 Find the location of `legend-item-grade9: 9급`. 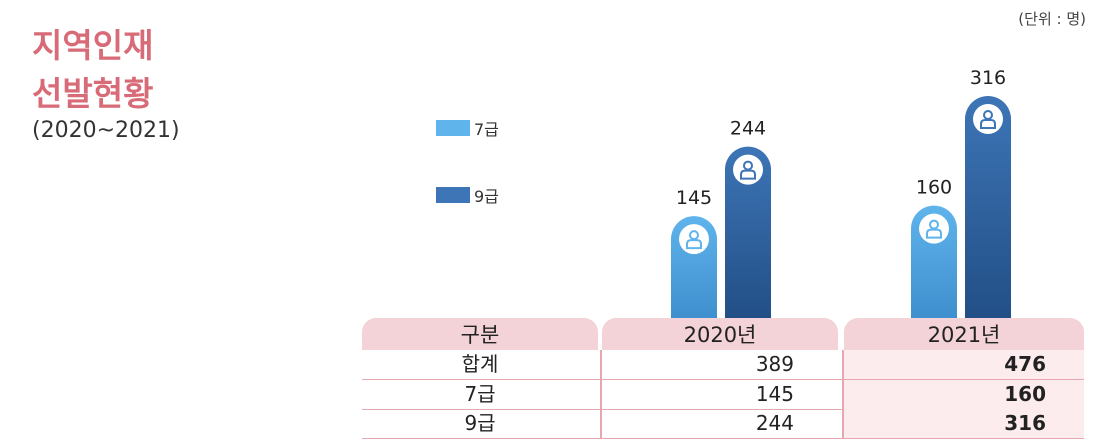

legend-item-grade9: 9급 is located at coordinates (467, 195).